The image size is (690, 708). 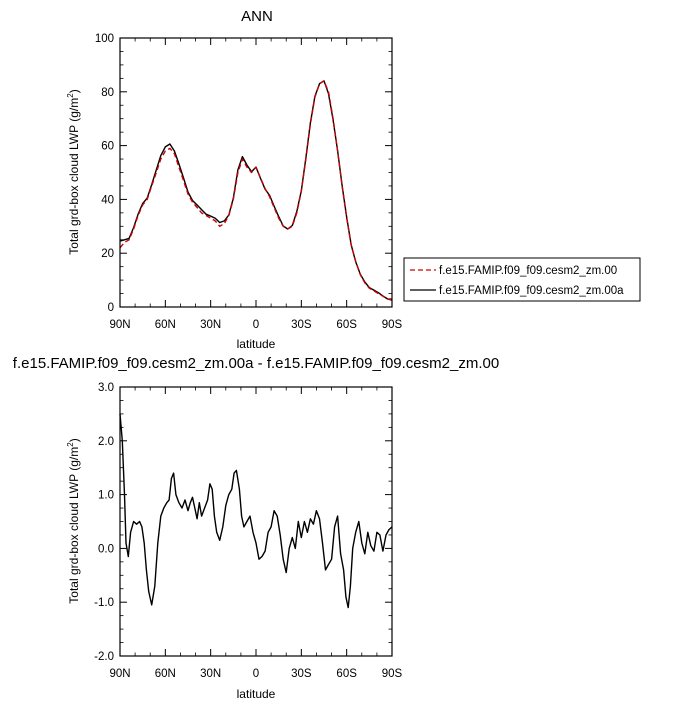 What do you see at coordinates (74, 91) in the screenshot?
I see `top-y-axis-label-close: )` at bounding box center [74, 91].